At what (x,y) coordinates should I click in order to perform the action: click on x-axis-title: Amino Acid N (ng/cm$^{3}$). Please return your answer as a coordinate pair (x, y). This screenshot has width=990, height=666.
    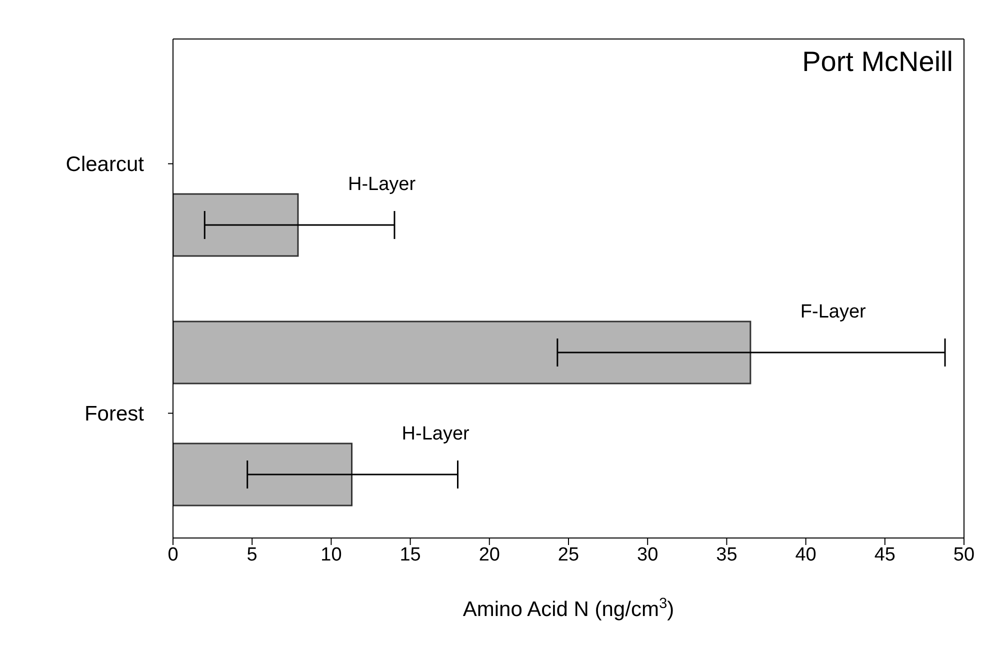
    Looking at the image, I should click on (568, 608).